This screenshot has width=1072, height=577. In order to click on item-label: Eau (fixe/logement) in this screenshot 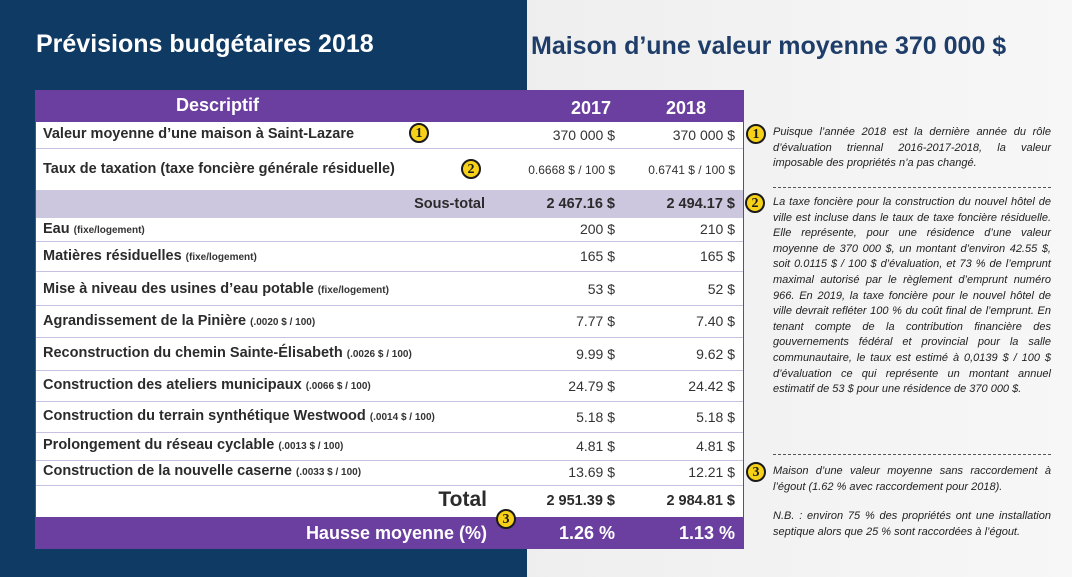, I will do `click(94, 229)`.